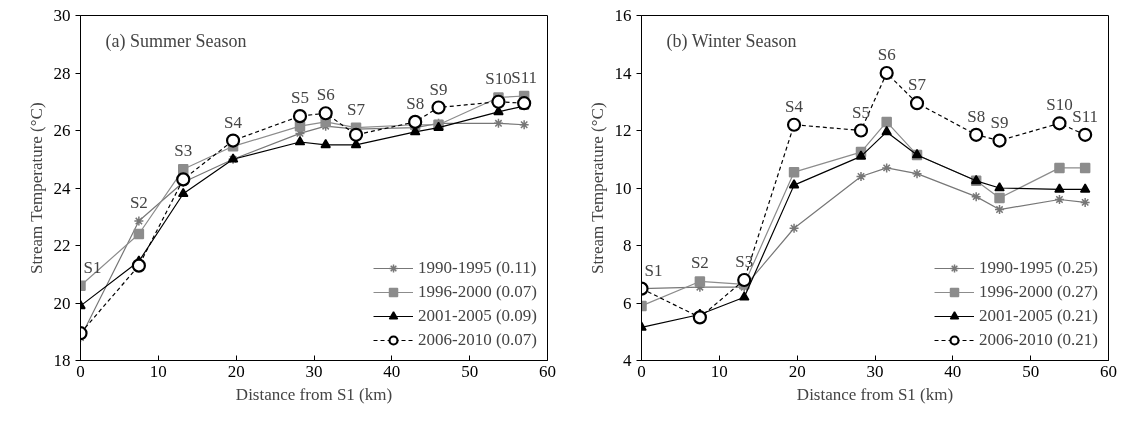 Image resolution: width=1123 pixels, height=427 pixels. I want to click on legend-label: 1990-1995 (0.25), so click(1038, 268).